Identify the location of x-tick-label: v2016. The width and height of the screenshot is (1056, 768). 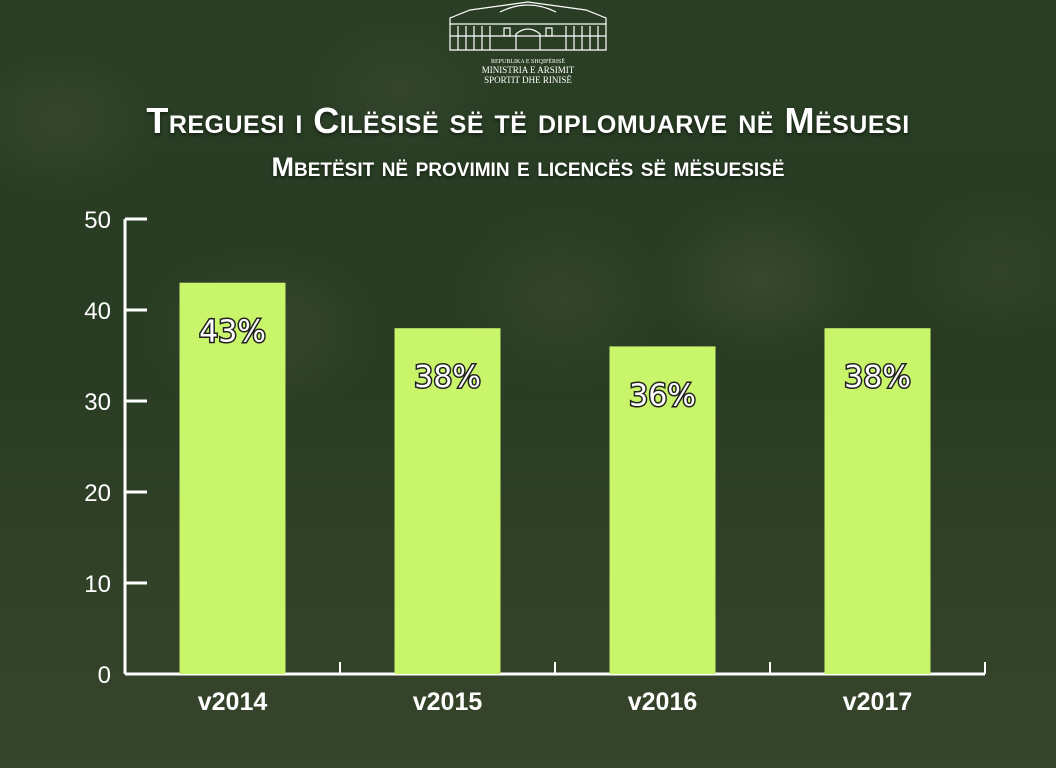
(663, 702).